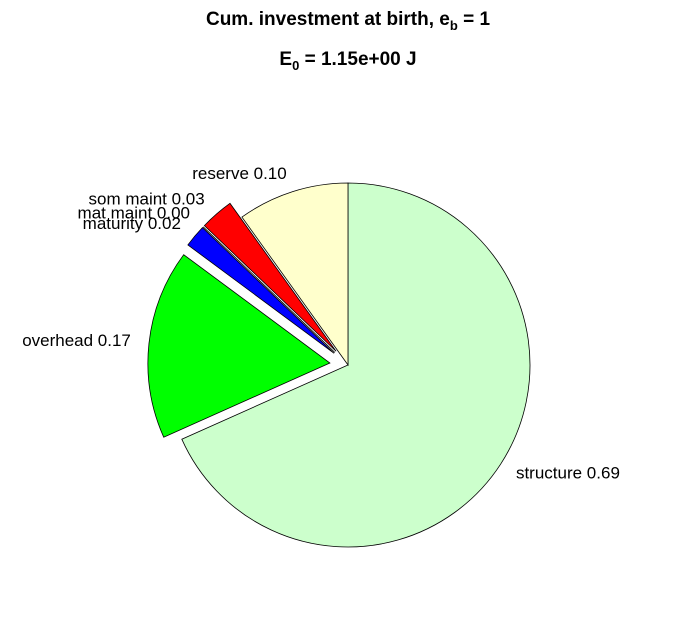 The image size is (696, 623). I want to click on subtitle-sub: 0, so click(295, 65).